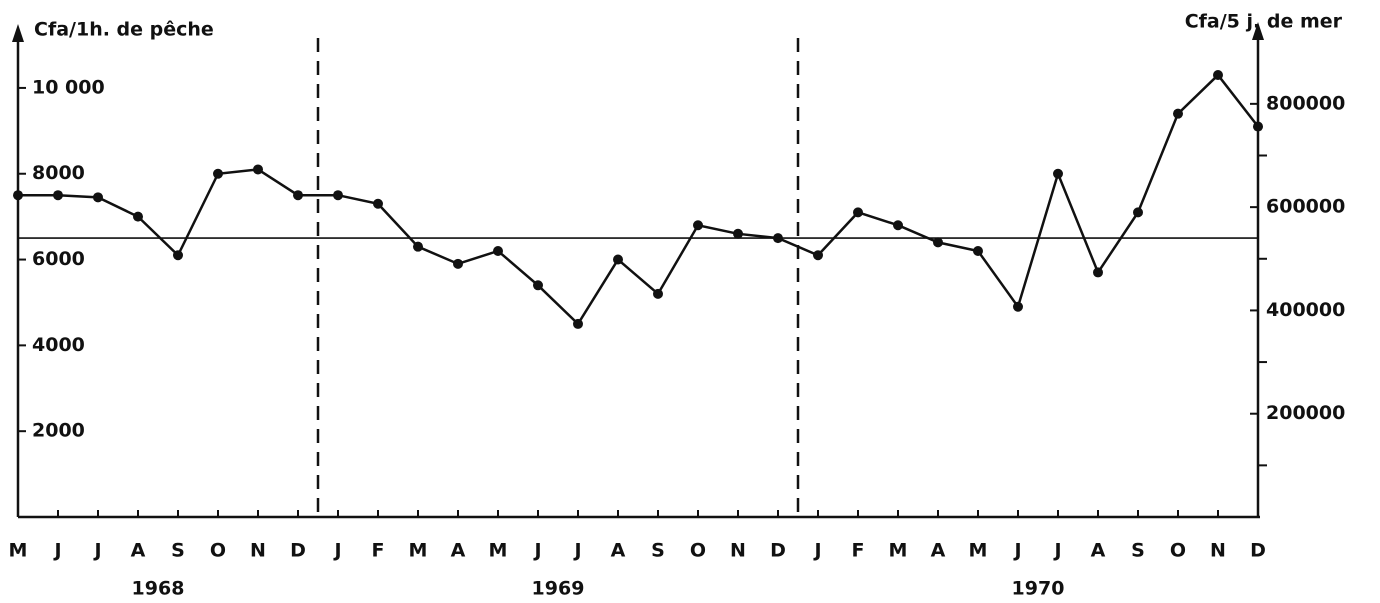 The height and width of the screenshot is (603, 1380). What do you see at coordinates (58, 431) in the screenshot?
I see `y-tick-label: 2000` at bounding box center [58, 431].